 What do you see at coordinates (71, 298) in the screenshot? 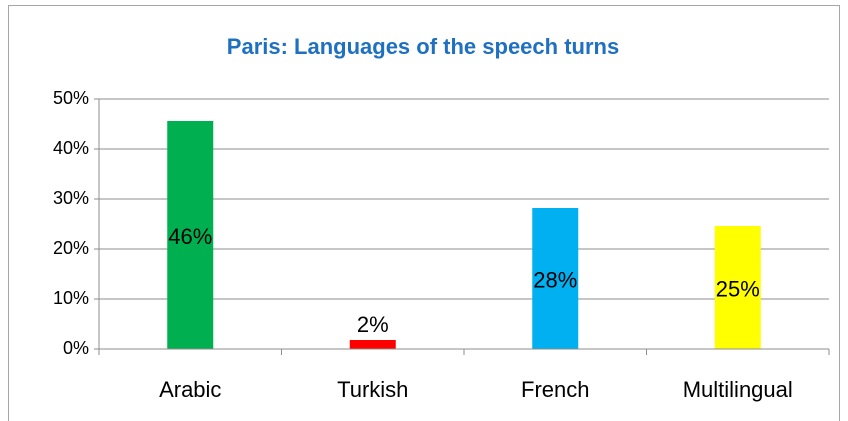
I see `y-tick-label: 10%` at bounding box center [71, 298].